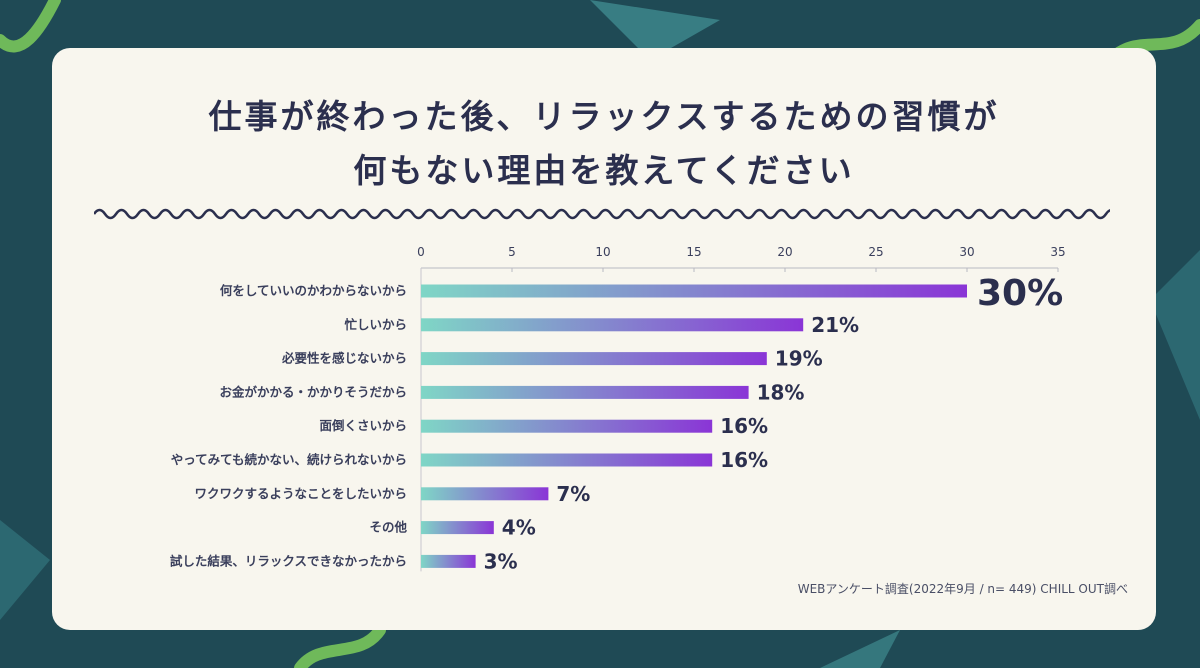 The height and width of the screenshot is (668, 1200). What do you see at coordinates (962, 589) in the screenshot?
I see `source-note: WEBアンケート調査(2022年9月 / n= 449) CHILL OUT調べ` at bounding box center [962, 589].